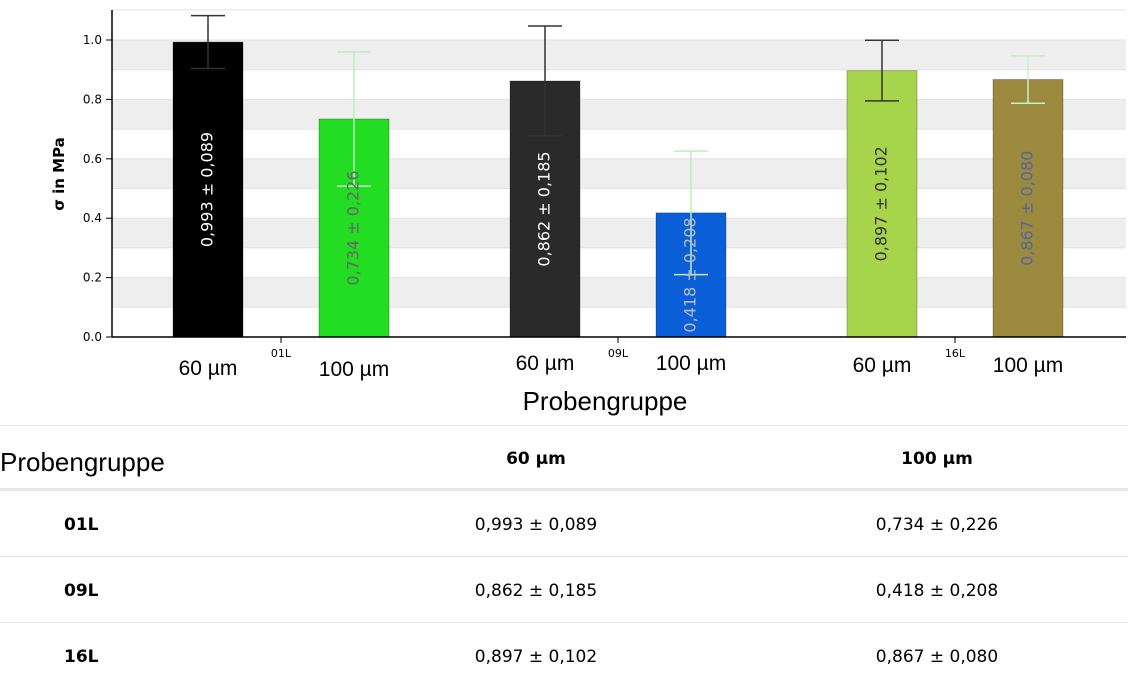 The height and width of the screenshot is (689, 1128). I want to click on cell-60um: 0,993 ± 0,089, so click(536, 525).